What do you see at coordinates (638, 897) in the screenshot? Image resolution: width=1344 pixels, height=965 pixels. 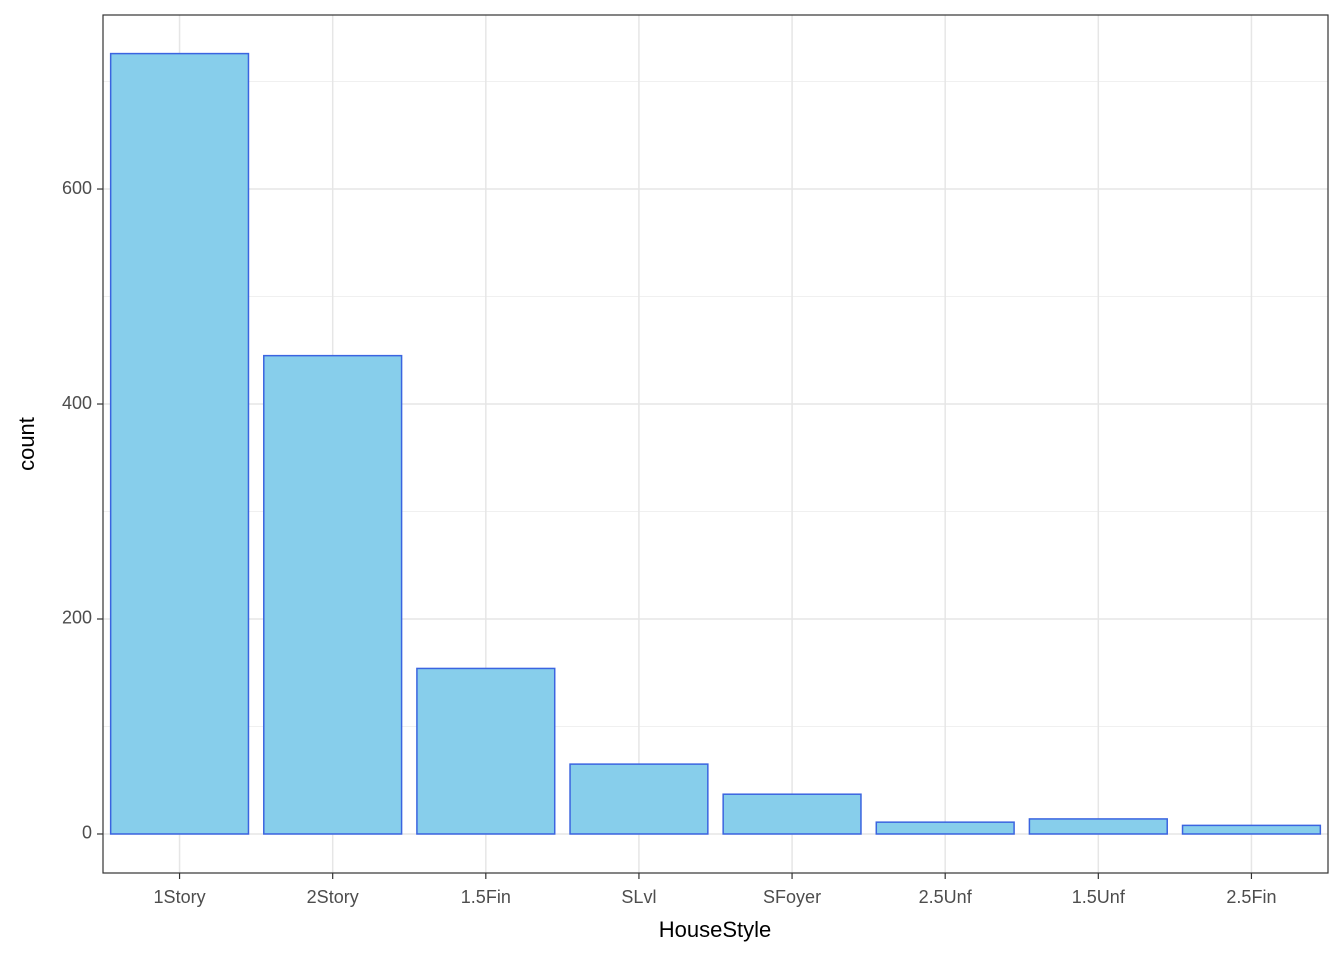 I see `x-tick-label: SLvl` at bounding box center [638, 897].